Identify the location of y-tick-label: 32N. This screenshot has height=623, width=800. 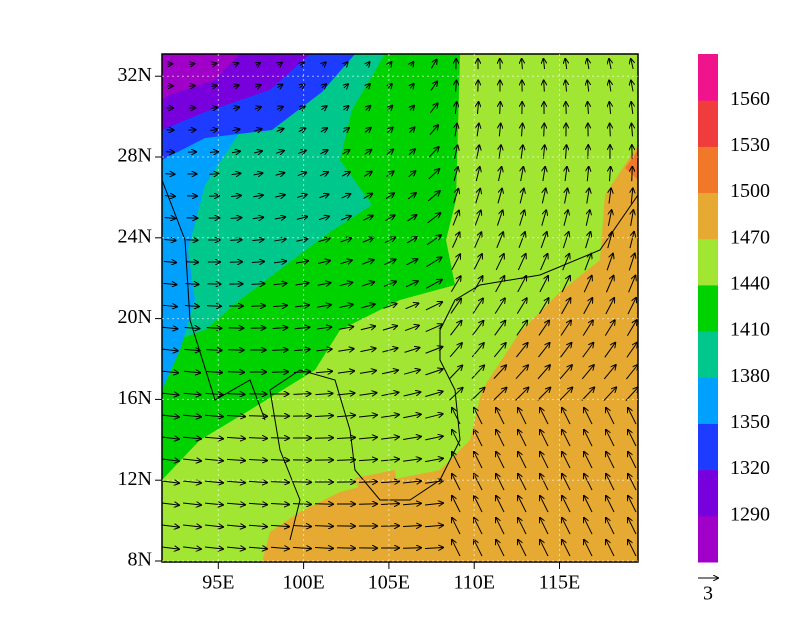
(135, 75).